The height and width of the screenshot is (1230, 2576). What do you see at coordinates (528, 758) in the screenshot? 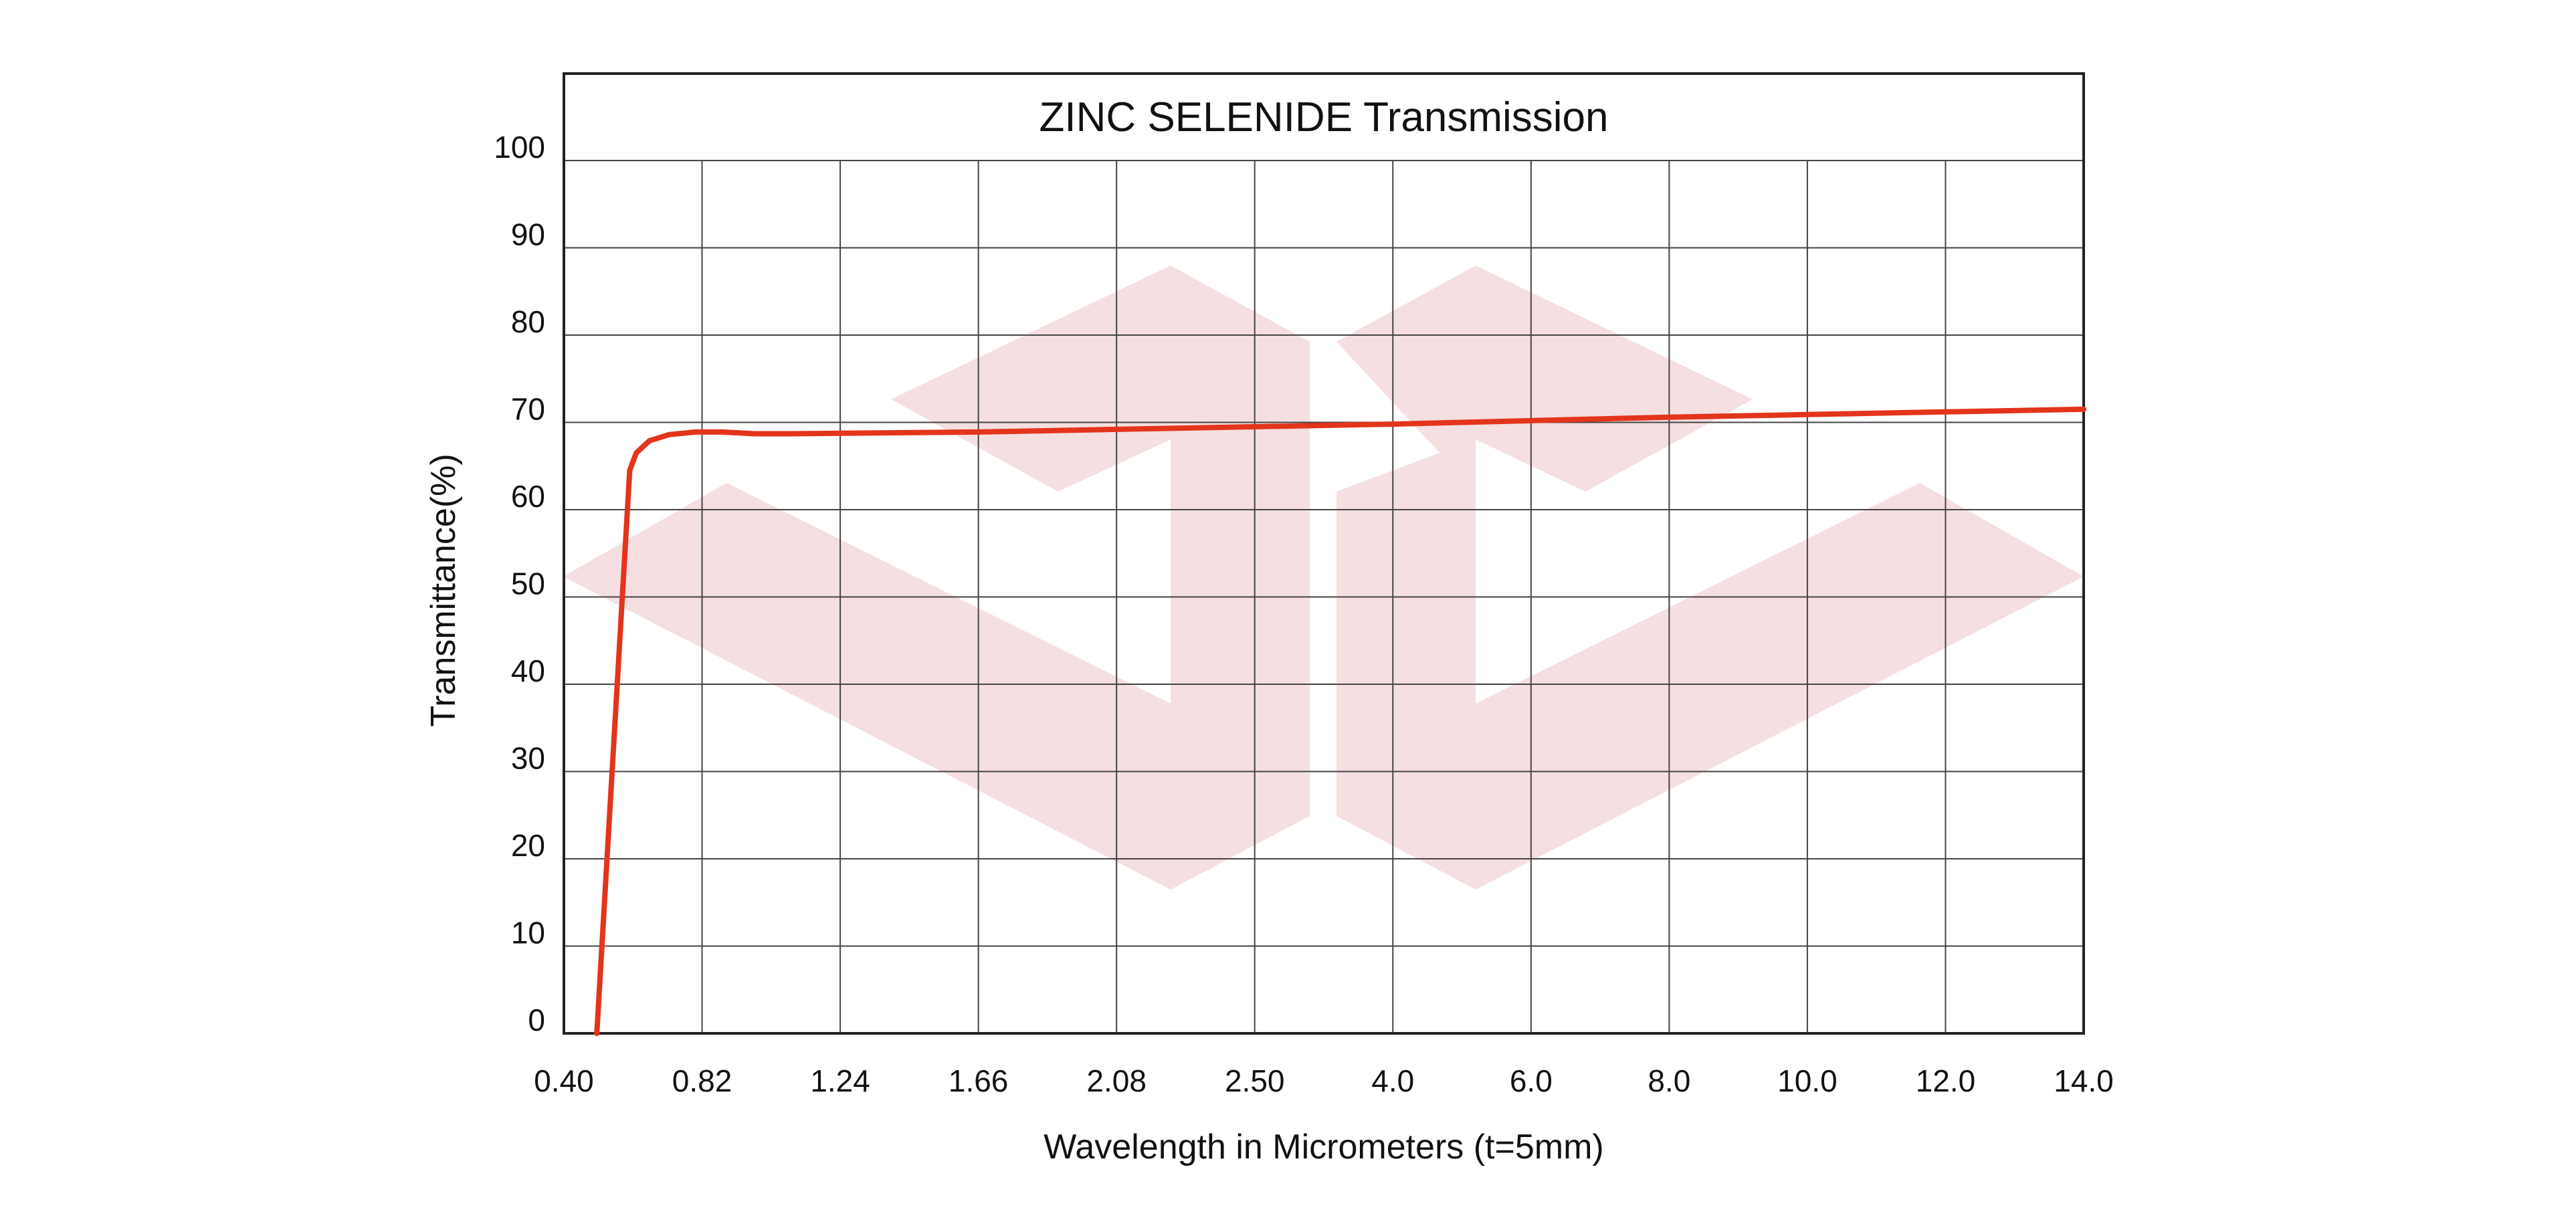
I see `y-tick-label: 30` at bounding box center [528, 758].